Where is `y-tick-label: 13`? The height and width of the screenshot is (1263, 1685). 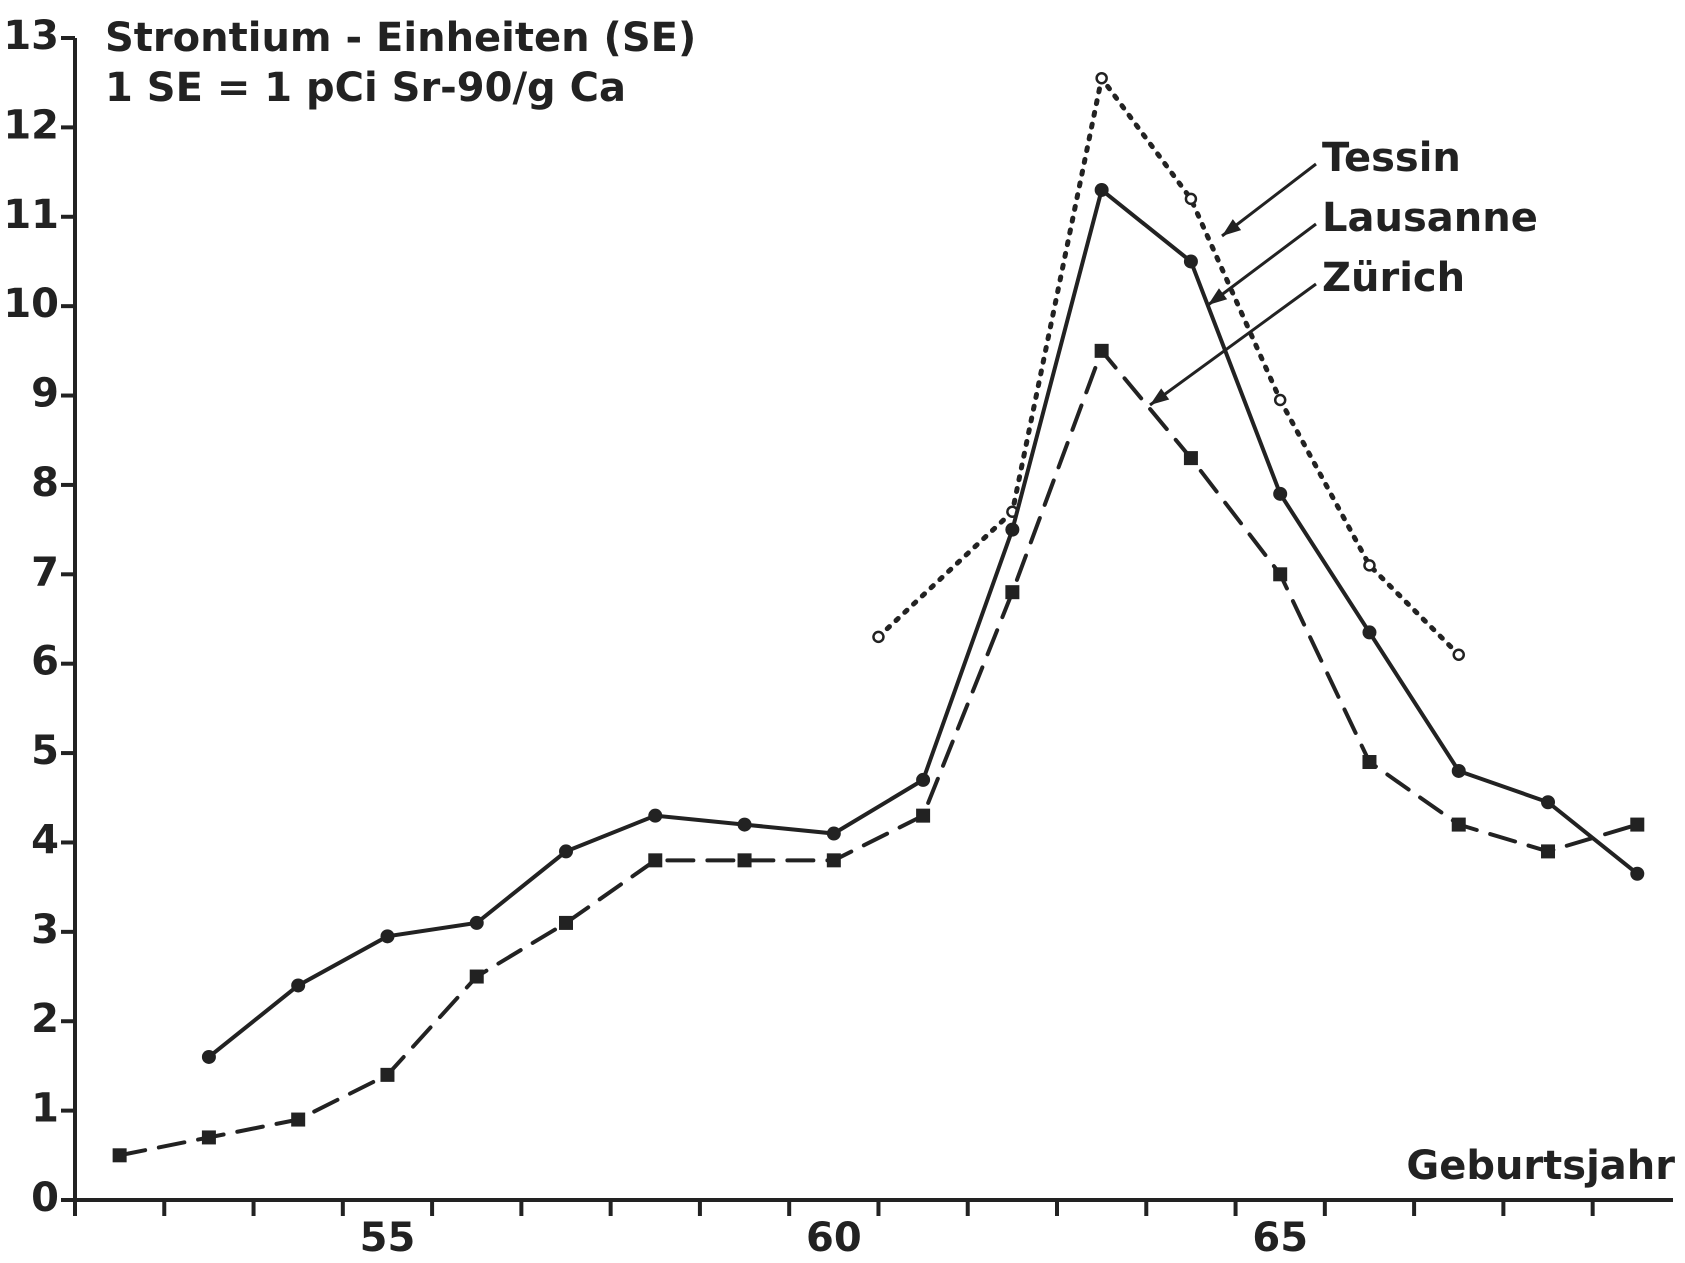
y-tick-label: 13 is located at coordinates (31, 36).